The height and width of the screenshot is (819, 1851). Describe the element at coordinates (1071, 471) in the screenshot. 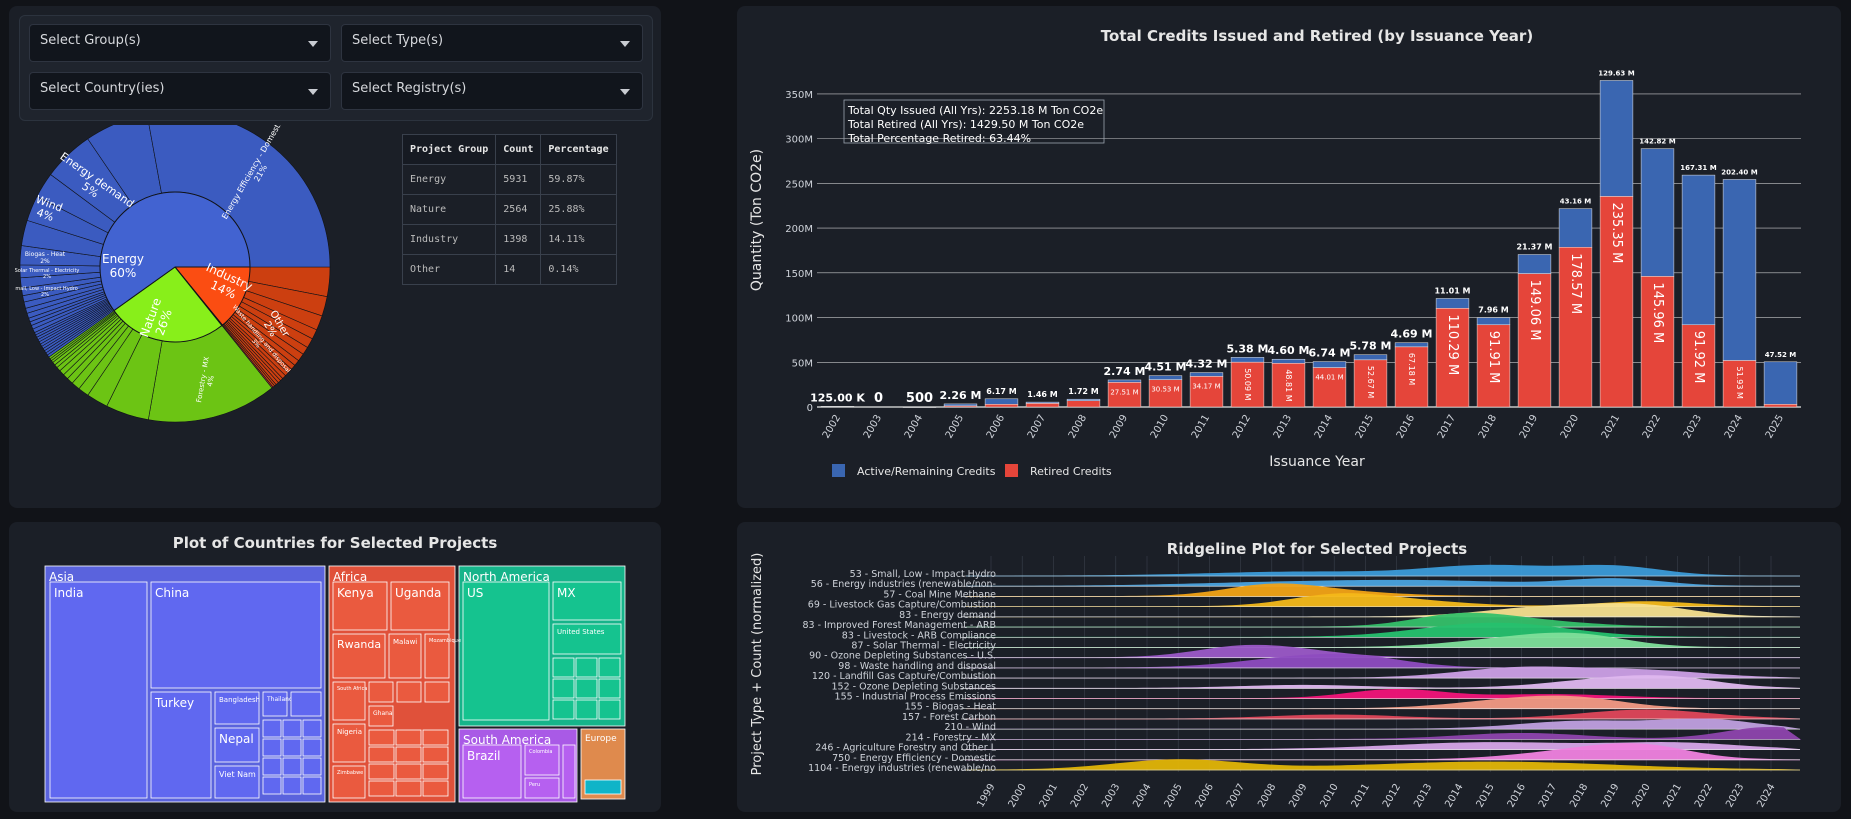

I see `legend-label-retired: Retired Credits` at that location.